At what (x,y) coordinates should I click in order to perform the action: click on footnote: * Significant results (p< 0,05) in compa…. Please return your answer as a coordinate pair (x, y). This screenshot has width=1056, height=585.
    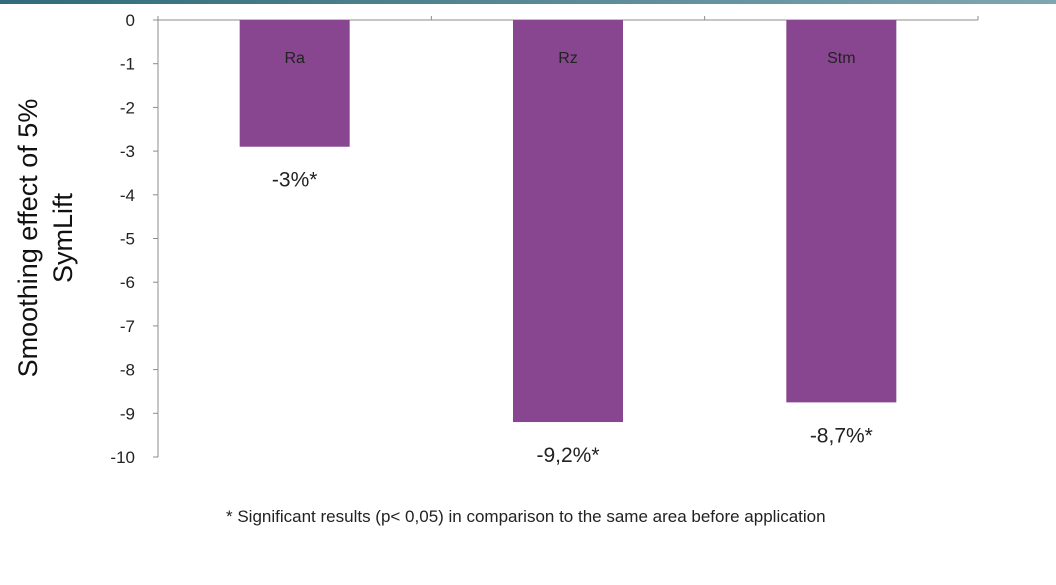
    Looking at the image, I should click on (526, 516).